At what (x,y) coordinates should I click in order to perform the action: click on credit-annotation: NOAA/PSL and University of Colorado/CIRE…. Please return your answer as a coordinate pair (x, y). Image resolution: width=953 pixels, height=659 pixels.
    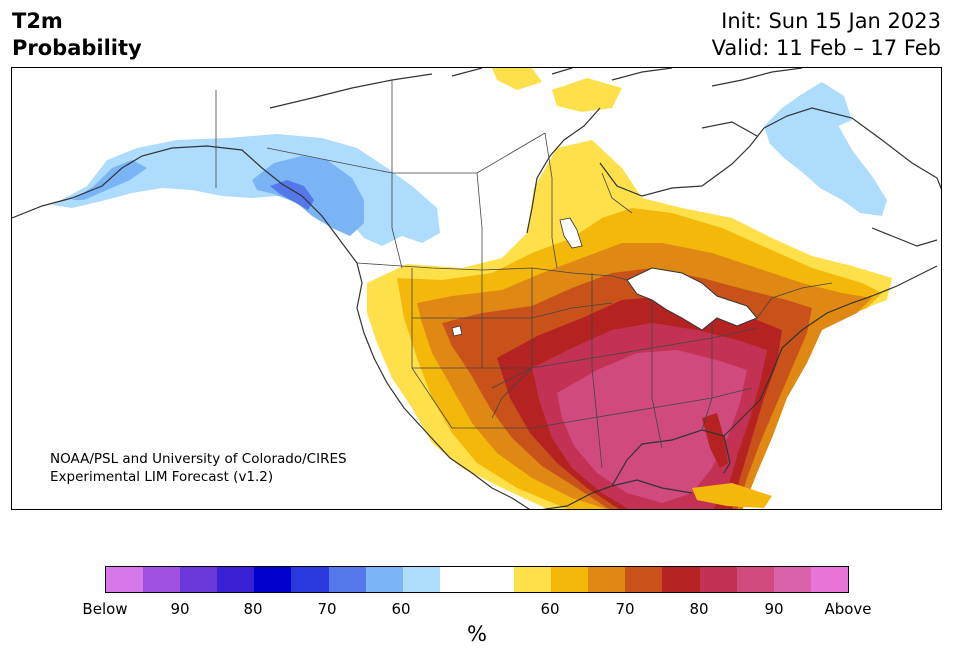
    Looking at the image, I should click on (198, 468).